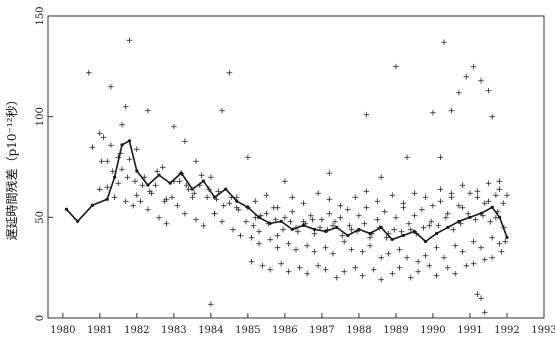 Image resolution: width=555 pixels, height=339 pixels. What do you see at coordinates (304, 204) in the screenshot?
I see `data-point-0-235: +` at bounding box center [304, 204].